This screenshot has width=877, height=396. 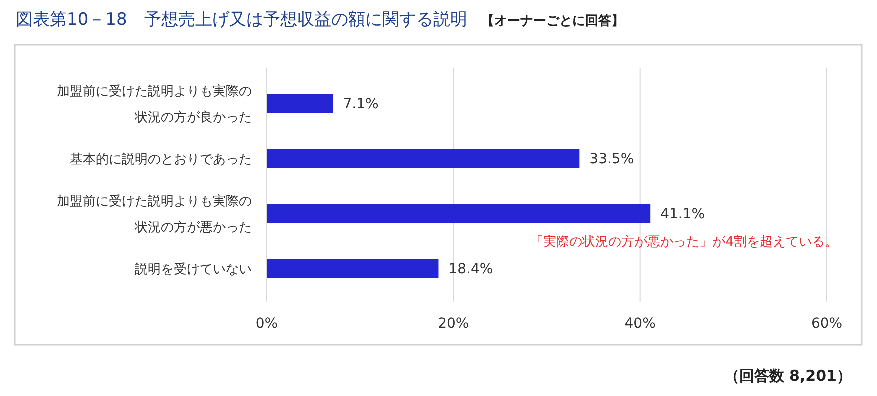 I want to click on chart-subtitle: 【オーナーごとに回答】, so click(x=552, y=21).